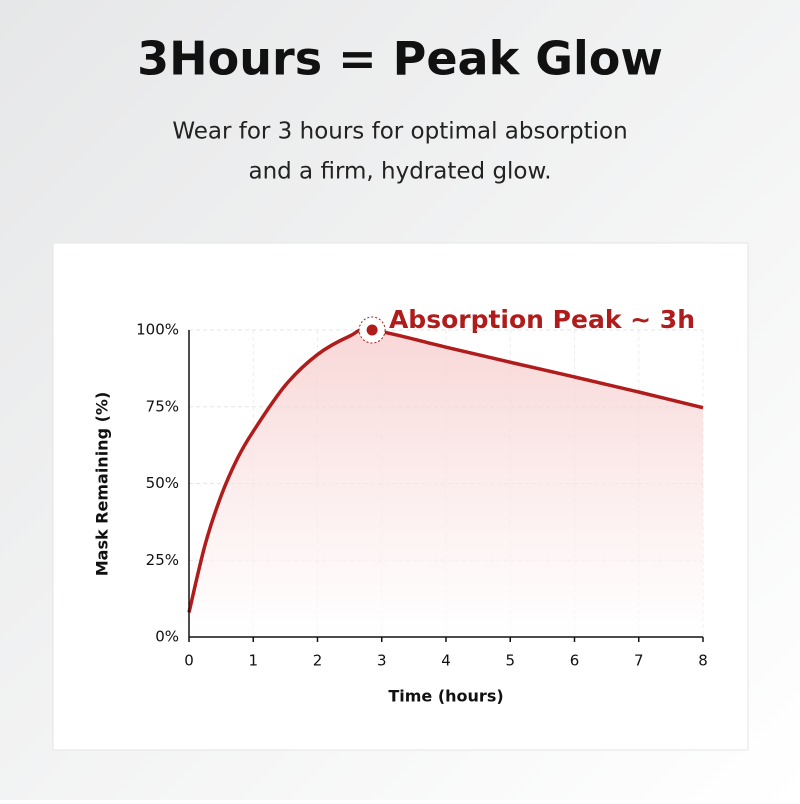 The width and height of the screenshot is (800, 804). Describe the element at coordinates (382, 661) in the screenshot. I see `x-tick-label: 3` at that location.